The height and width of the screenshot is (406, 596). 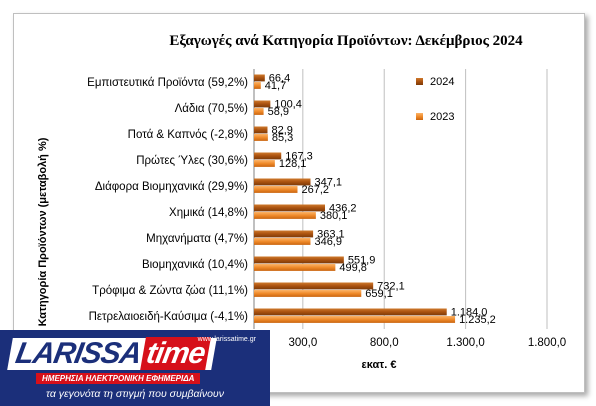 What do you see at coordinates (328, 242) in the screenshot?
I see `data-label-2023: 346,9` at bounding box center [328, 242].